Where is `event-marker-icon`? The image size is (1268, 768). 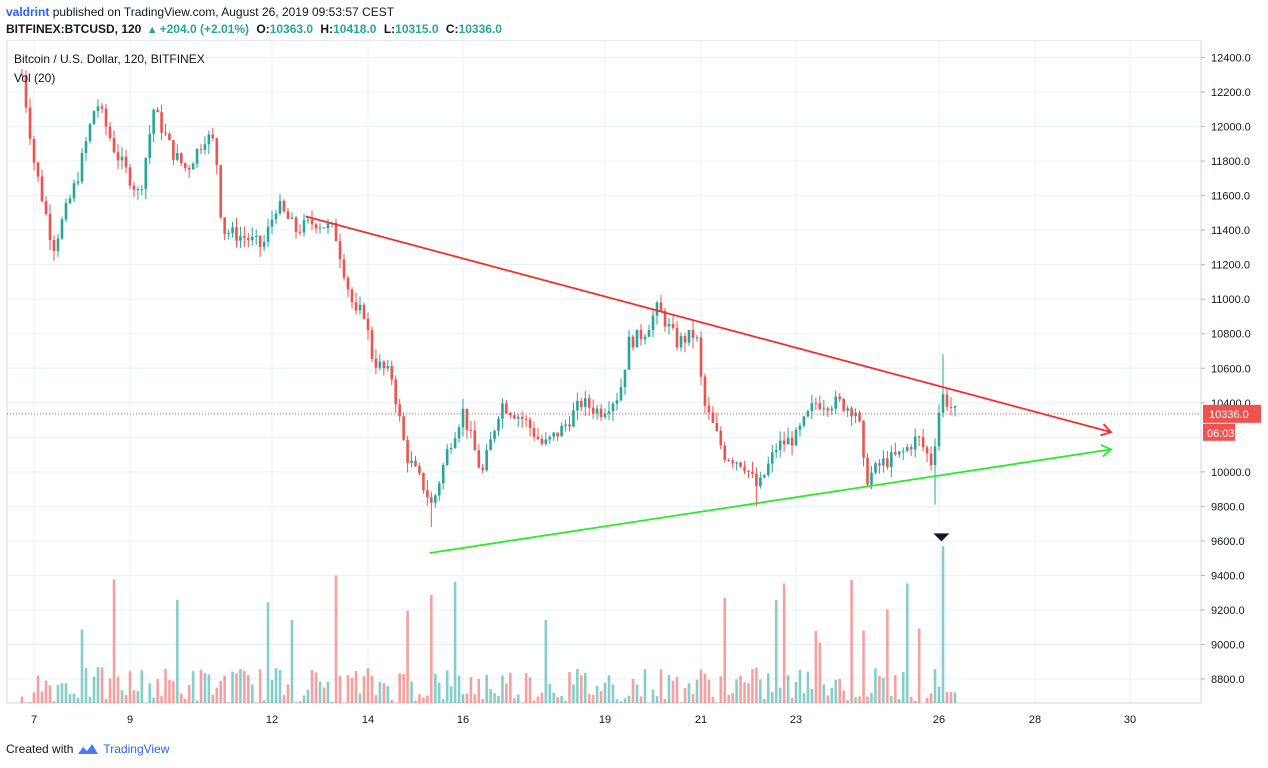
event-marker-icon is located at coordinates (941, 537).